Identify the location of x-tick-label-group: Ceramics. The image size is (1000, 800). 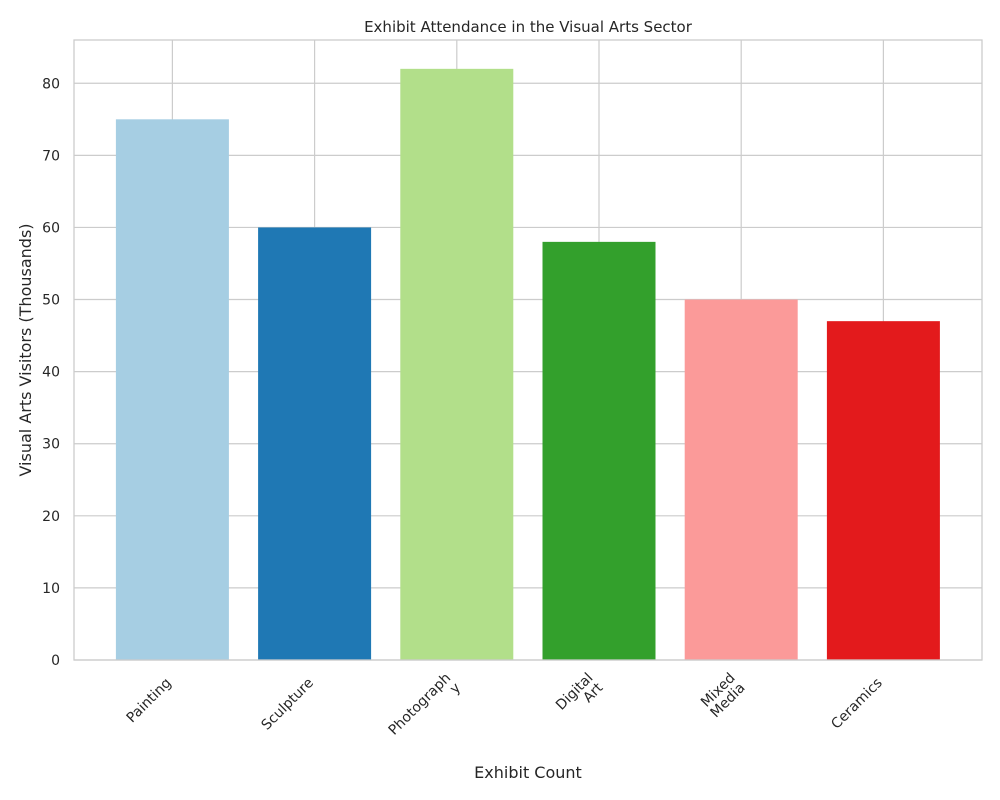
(856, 703).